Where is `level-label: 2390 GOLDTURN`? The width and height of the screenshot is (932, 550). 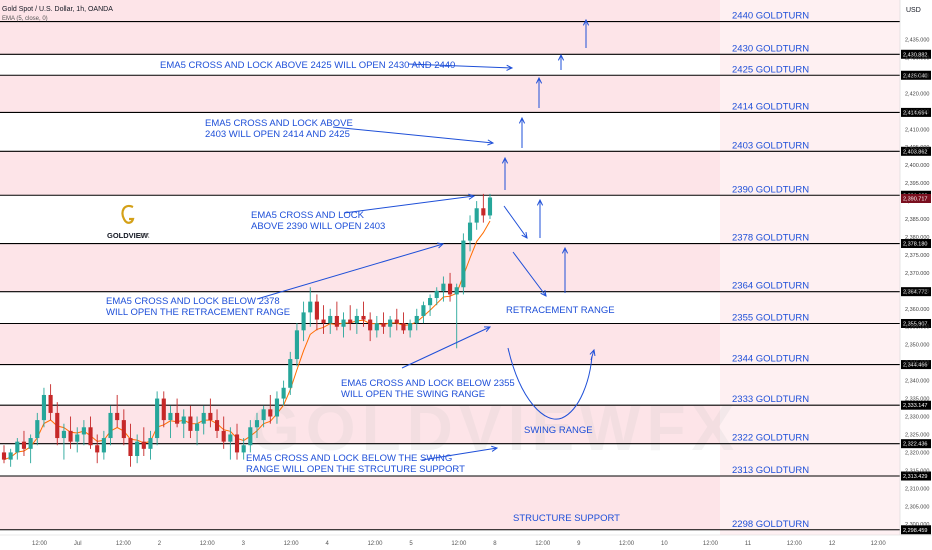
level-label: 2390 GOLDTURN is located at coordinates (770, 189).